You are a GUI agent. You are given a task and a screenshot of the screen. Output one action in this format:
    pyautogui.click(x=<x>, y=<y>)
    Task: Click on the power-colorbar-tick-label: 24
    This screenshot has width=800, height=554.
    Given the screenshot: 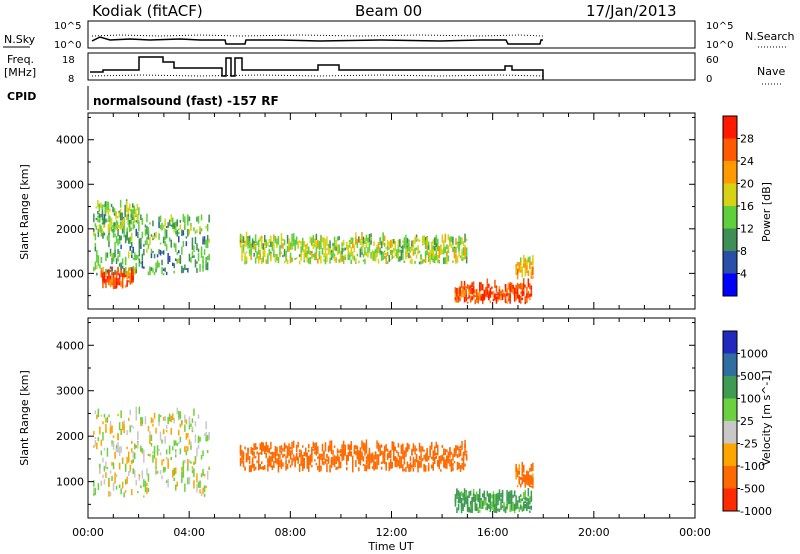 What is the action you would take?
    pyautogui.click(x=747, y=161)
    